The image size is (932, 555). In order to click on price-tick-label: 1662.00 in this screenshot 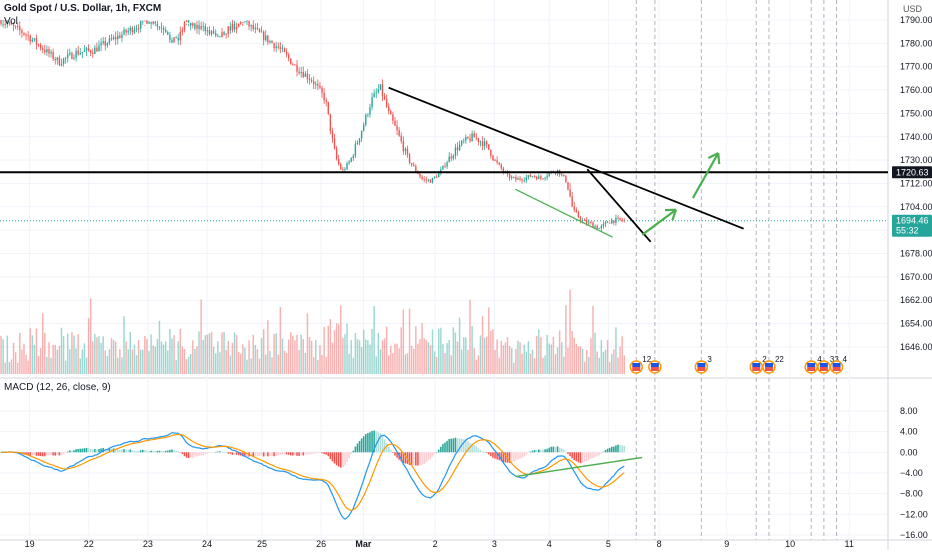, I will do `click(916, 300)`.